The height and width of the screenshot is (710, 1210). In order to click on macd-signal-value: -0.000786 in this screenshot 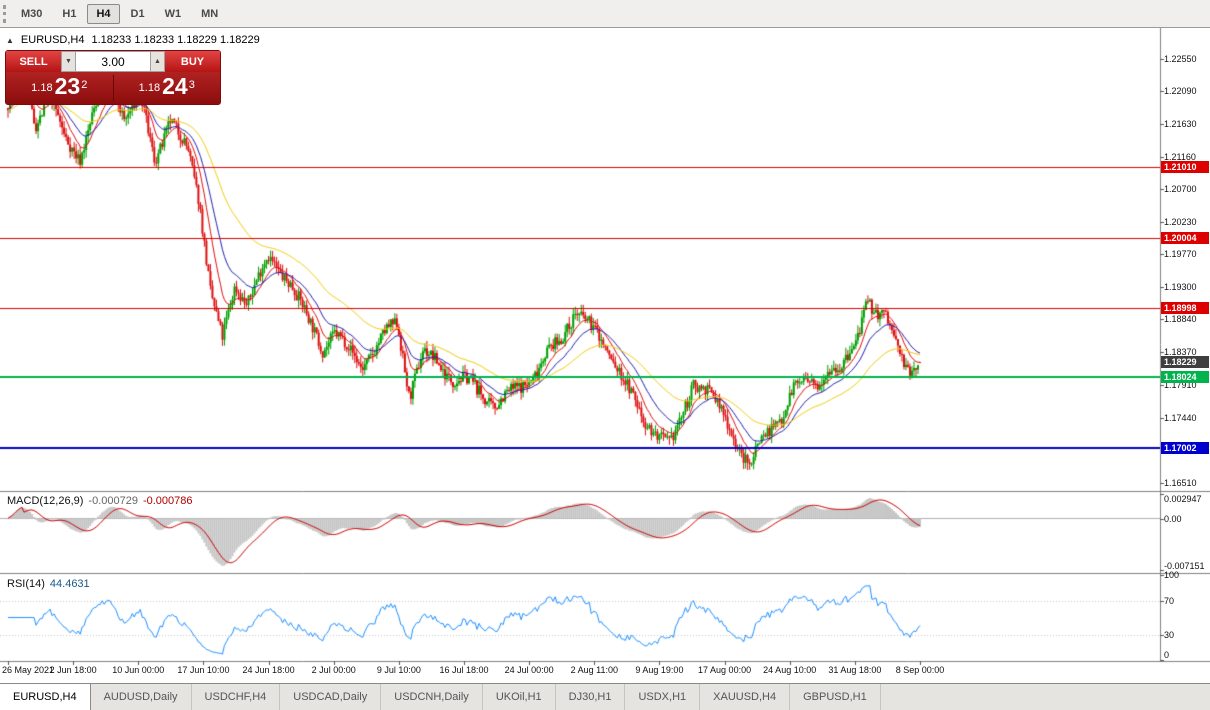, I will do `click(167, 501)`.